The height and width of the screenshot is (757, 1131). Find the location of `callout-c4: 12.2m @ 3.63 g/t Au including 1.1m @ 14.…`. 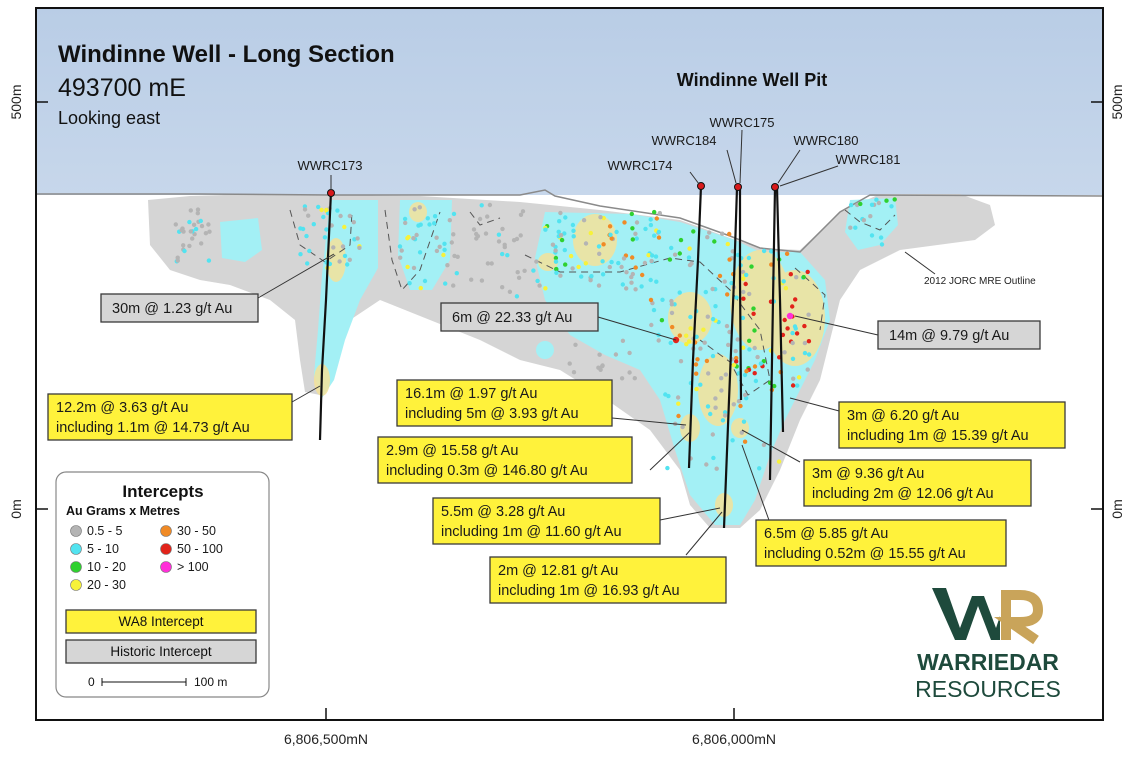

callout-c4: 12.2m @ 3.63 g/t Au including 1.1m @ 14.… is located at coordinates (170, 417).